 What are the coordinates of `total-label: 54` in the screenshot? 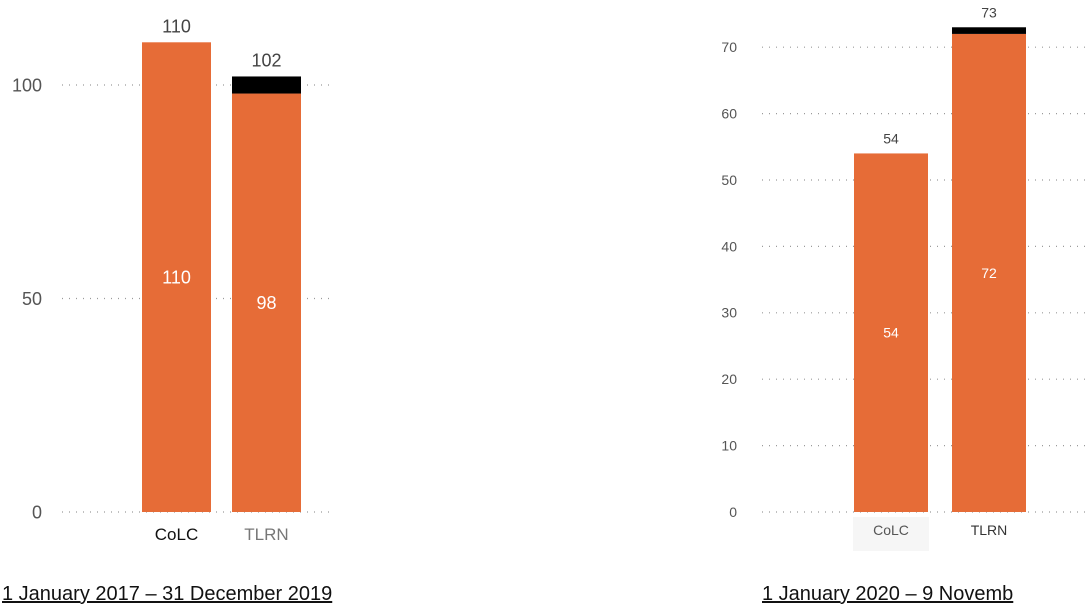 It's located at (891, 138).